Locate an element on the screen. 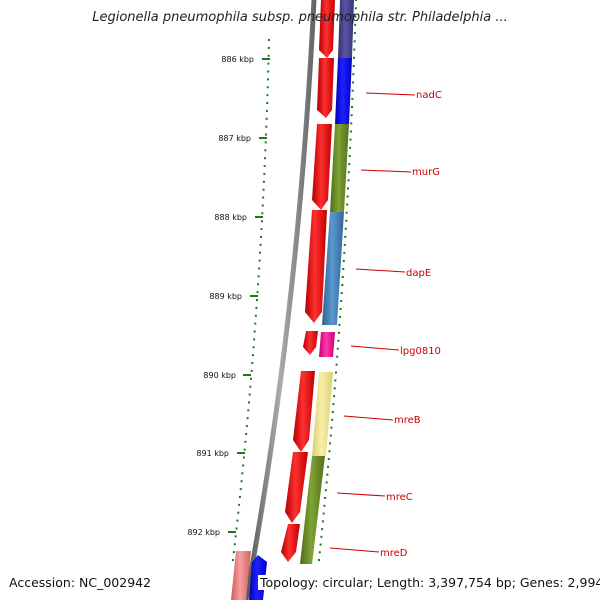 The height and width of the screenshot is (600, 600). label-line-lpg0810 is located at coordinates (375, 348).